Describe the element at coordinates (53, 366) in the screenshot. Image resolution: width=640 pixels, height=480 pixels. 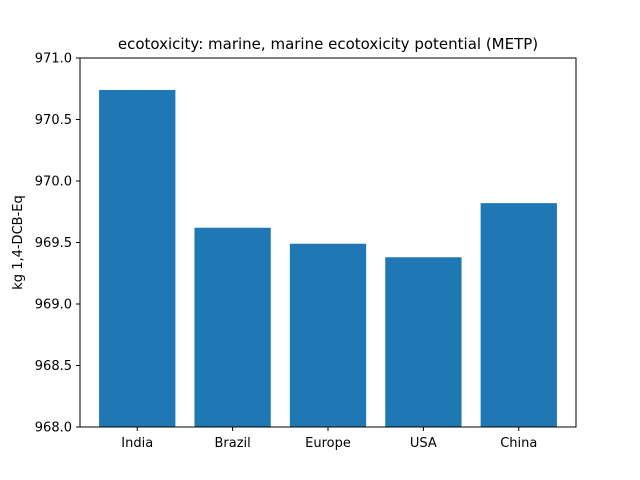
I see `y-tick-label: 968.5` at that location.